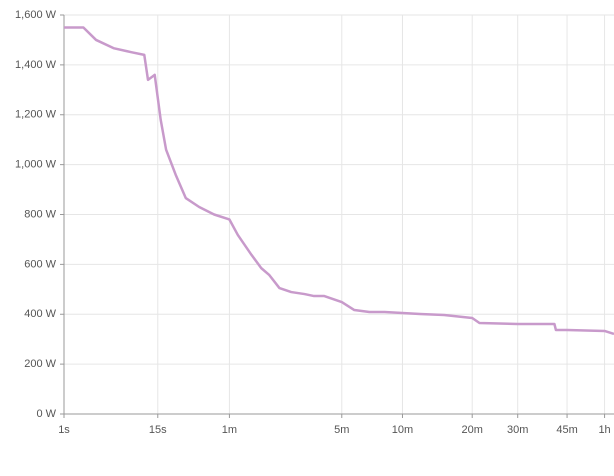 The width and height of the screenshot is (614, 476). I want to click on x-tick-label: 20m, so click(472, 430).